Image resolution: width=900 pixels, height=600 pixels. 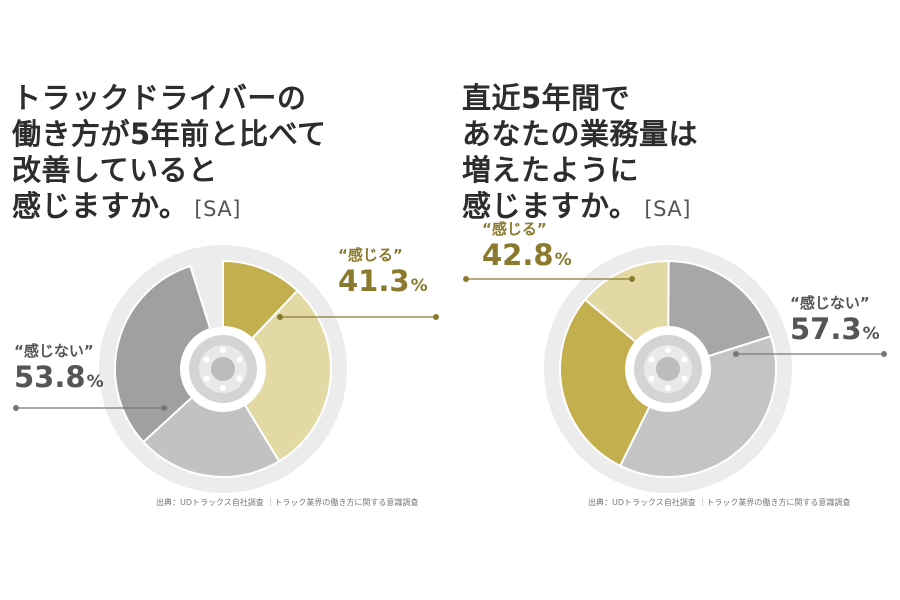 What do you see at coordinates (626, 302) in the screenshot?
I see `pie-slice` at bounding box center [626, 302].